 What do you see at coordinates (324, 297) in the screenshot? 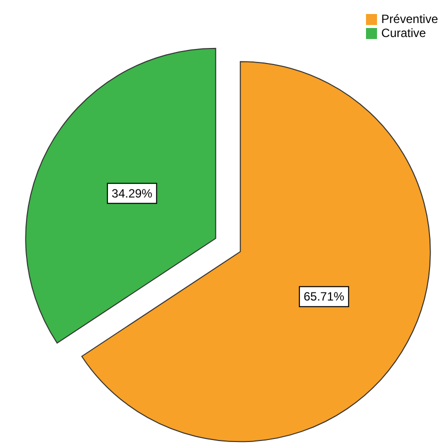
I see `data-label: 65.71%` at bounding box center [324, 297].